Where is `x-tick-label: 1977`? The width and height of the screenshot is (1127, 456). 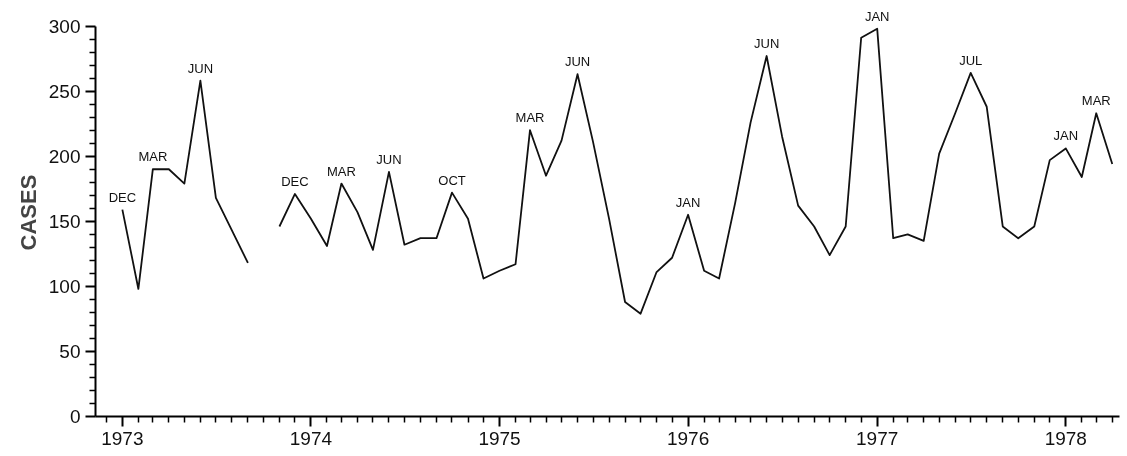
x-tick-label: 1977 is located at coordinates (877, 438).